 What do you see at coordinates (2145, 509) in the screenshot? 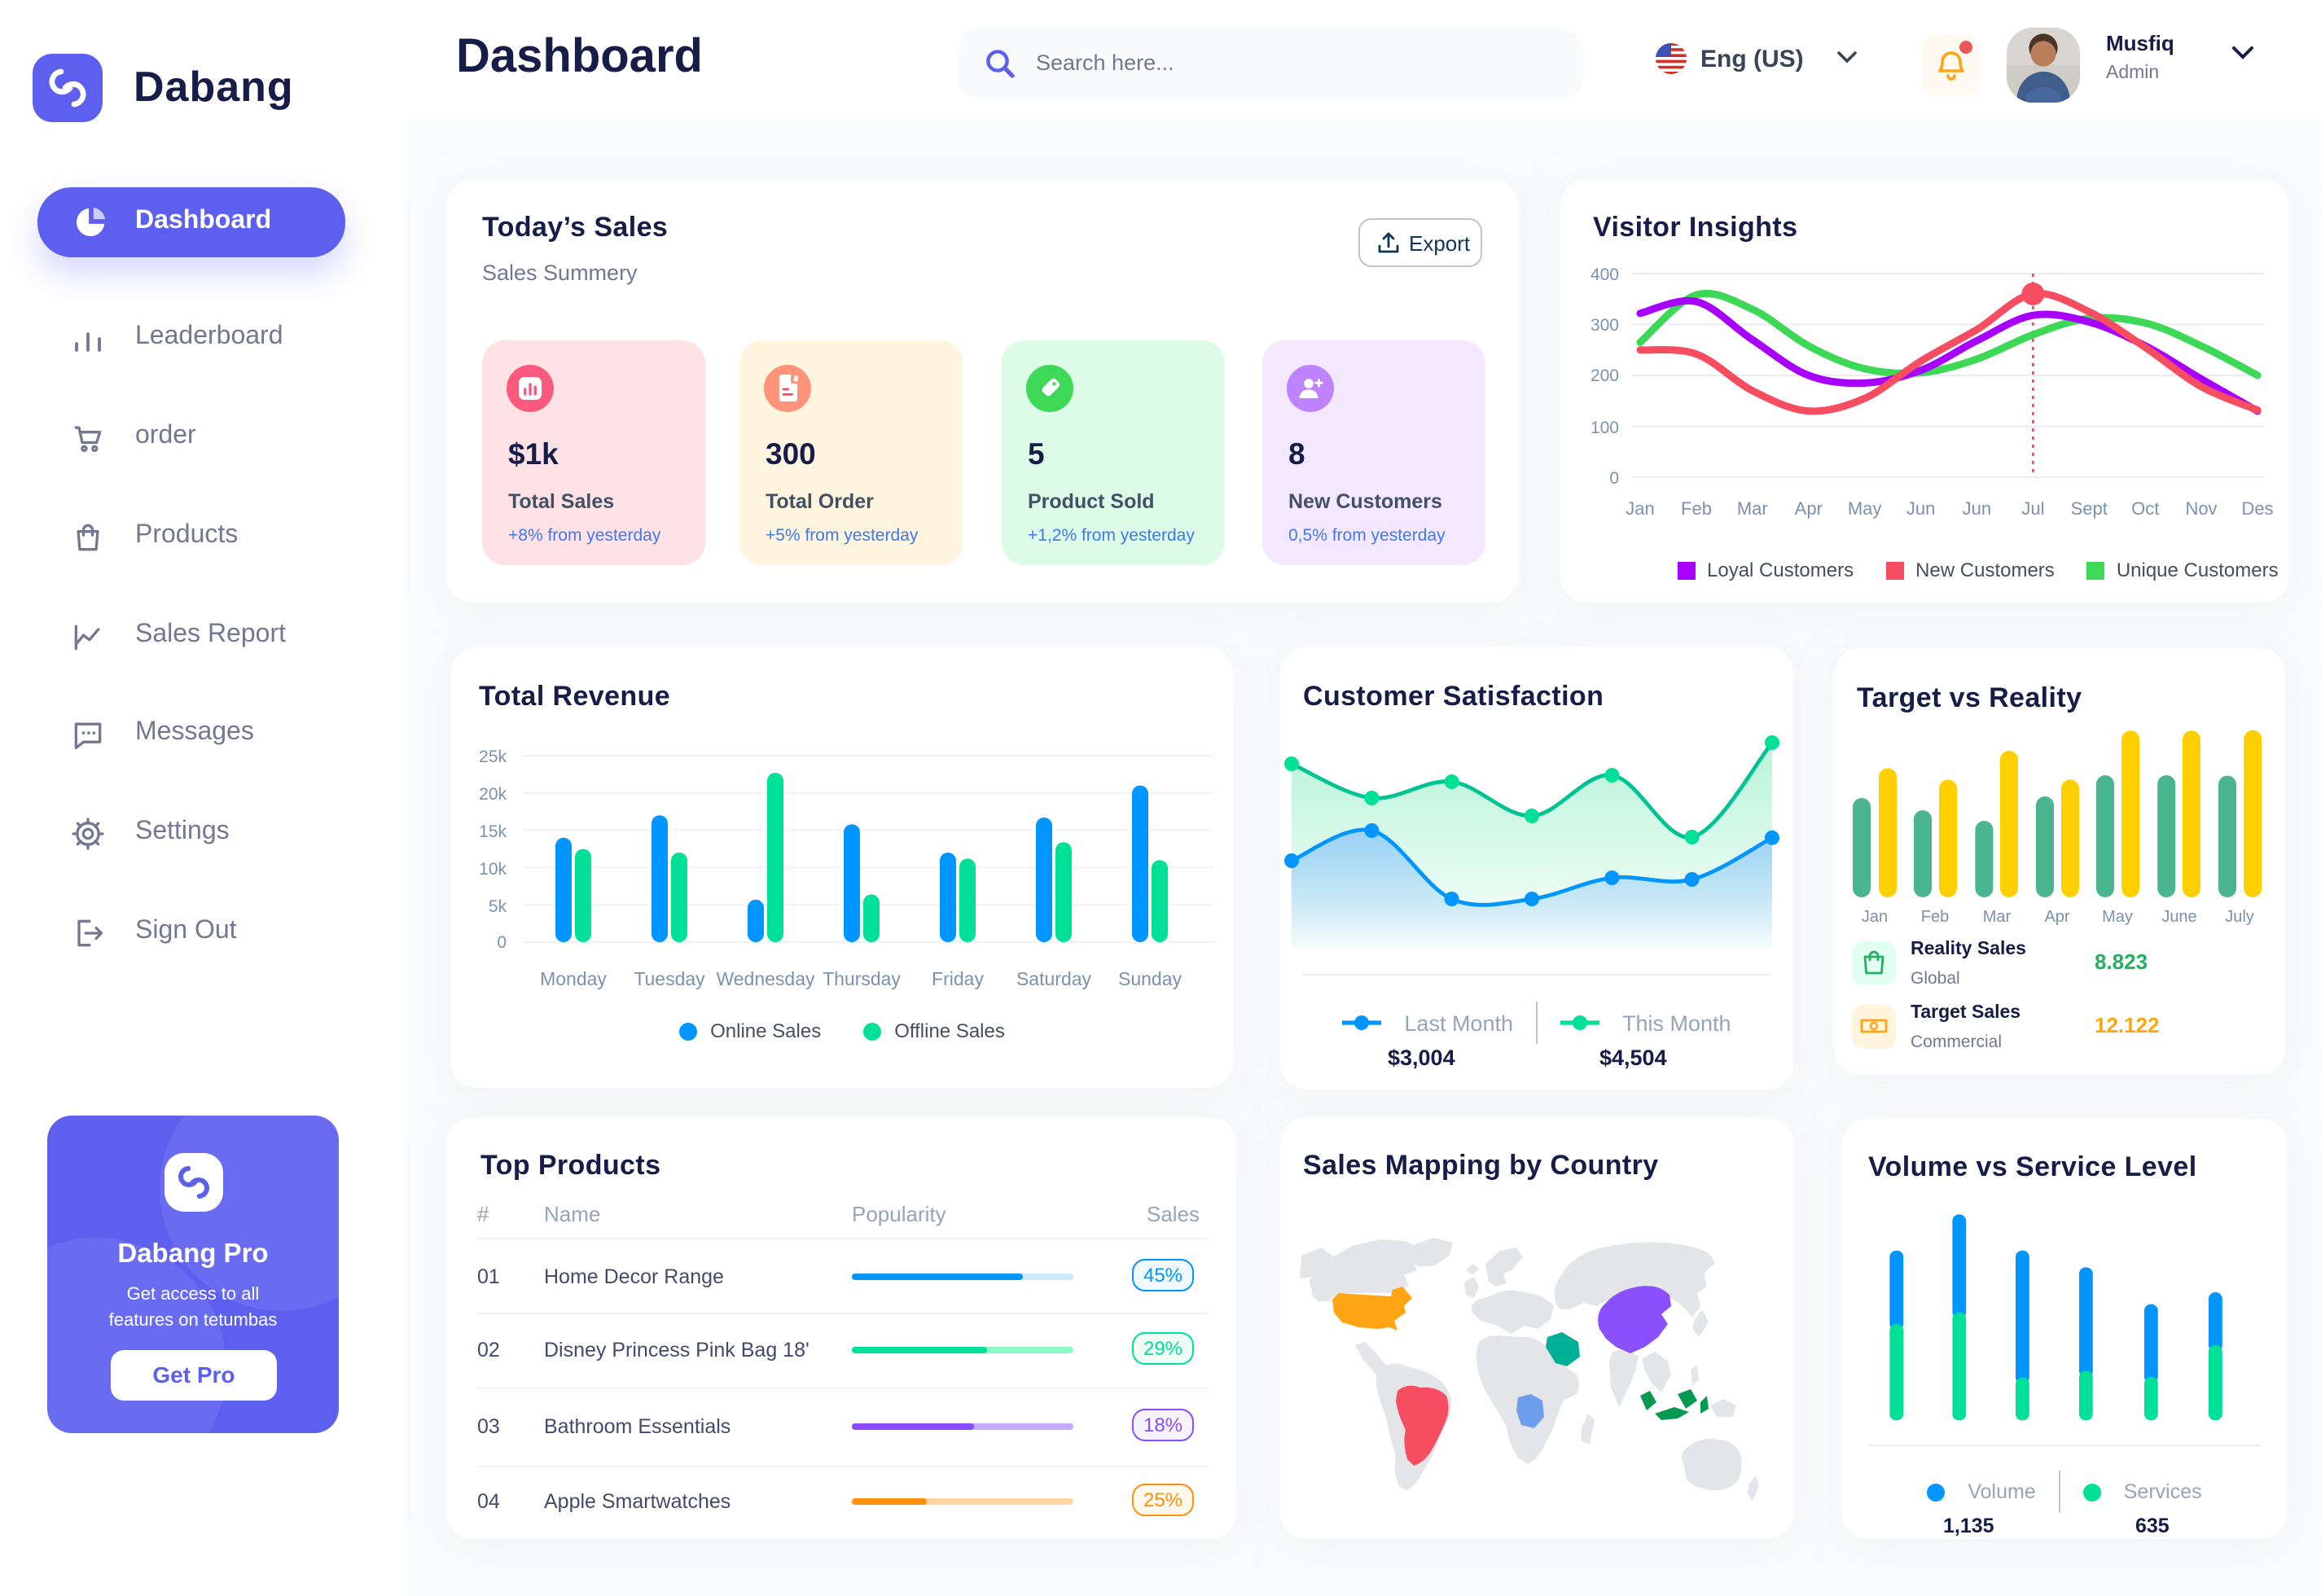
I see `svg-text: Oct` at bounding box center [2145, 509].